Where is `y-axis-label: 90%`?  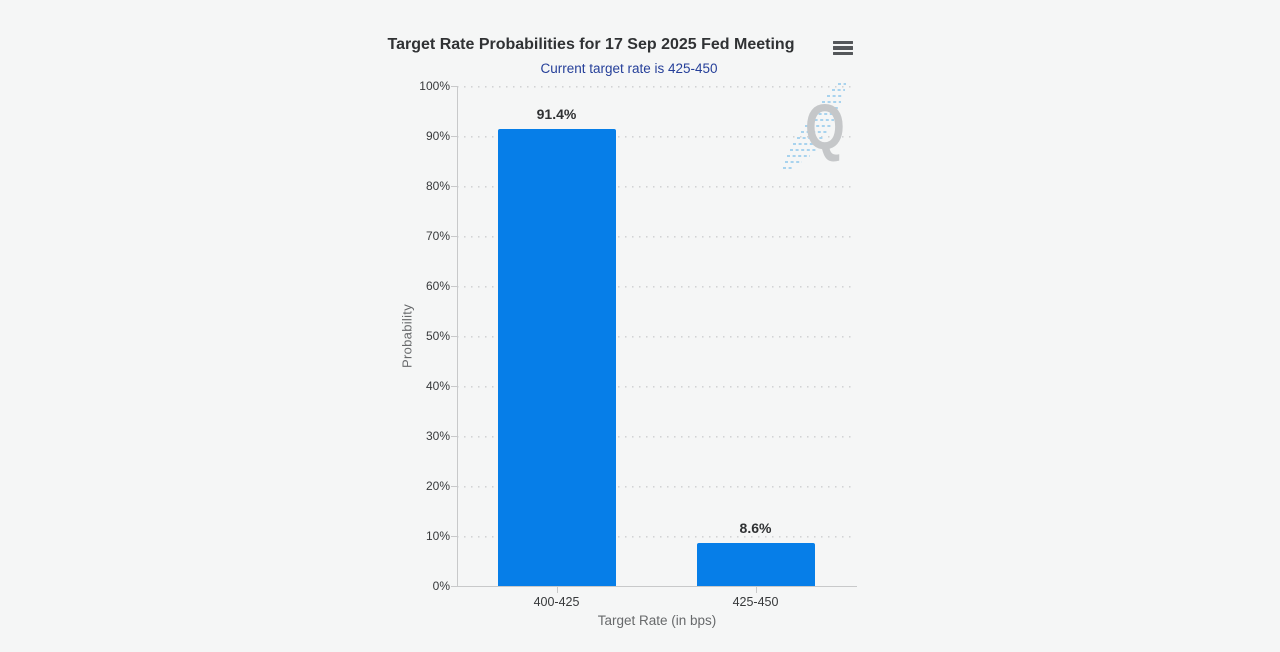 y-axis-label: 90% is located at coordinates (437, 136).